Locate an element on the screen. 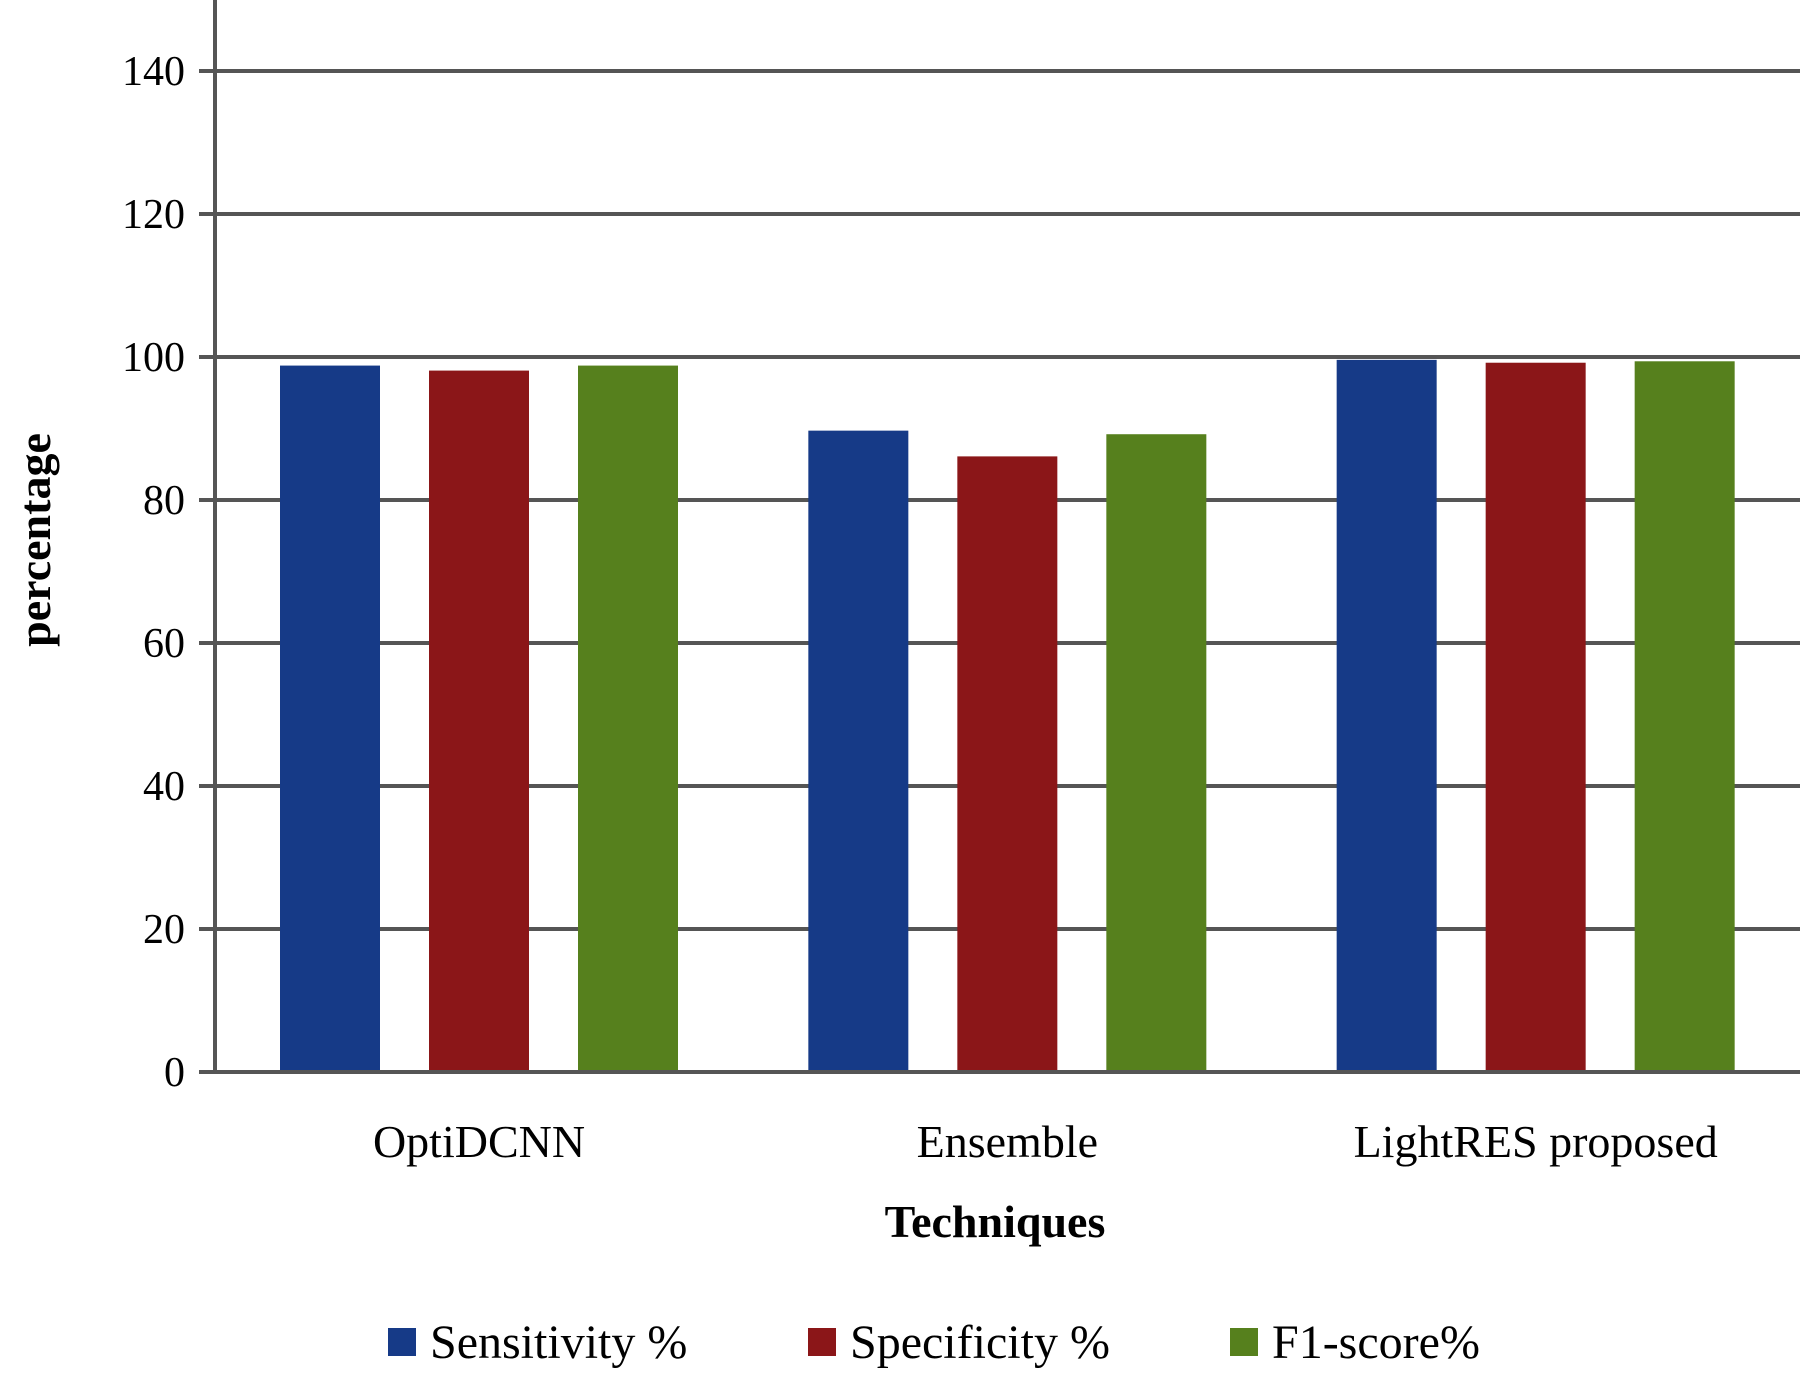 Image resolution: width=1800 pixels, height=1374 pixels. x-category-label: Ensemble is located at coordinates (1007, 1141).